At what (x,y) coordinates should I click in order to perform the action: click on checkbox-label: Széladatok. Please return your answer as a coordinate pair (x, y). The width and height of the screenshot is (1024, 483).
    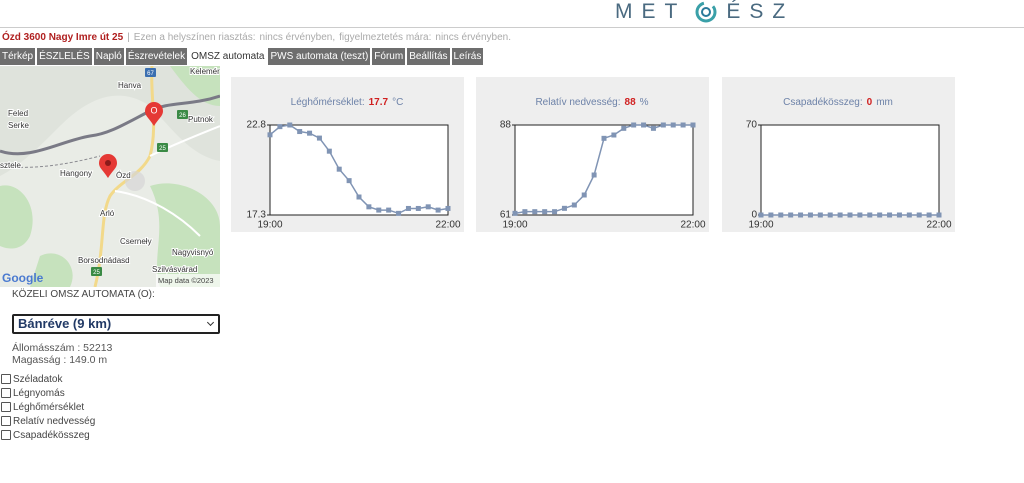
    Looking at the image, I should click on (38, 379).